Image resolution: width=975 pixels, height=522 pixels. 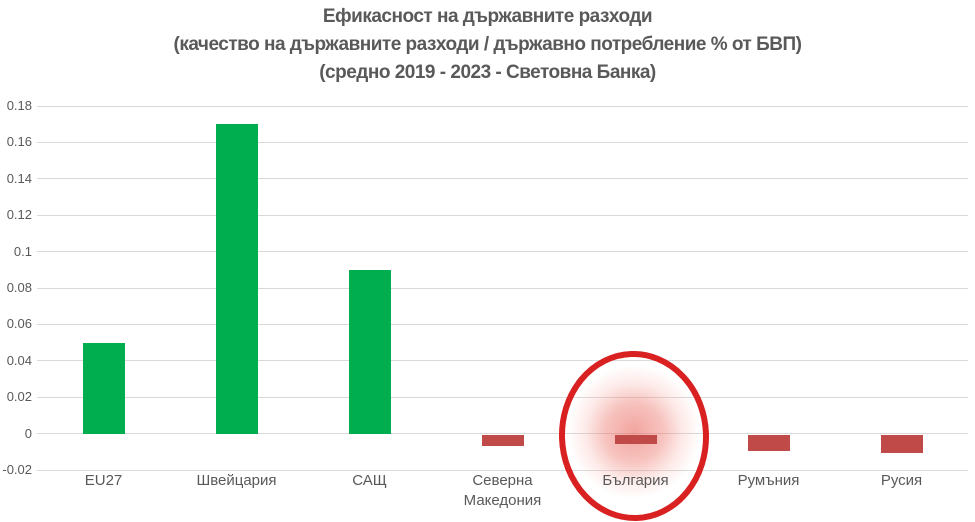 What do you see at coordinates (236, 279) in the screenshot?
I see `bar-швейцария` at bounding box center [236, 279].